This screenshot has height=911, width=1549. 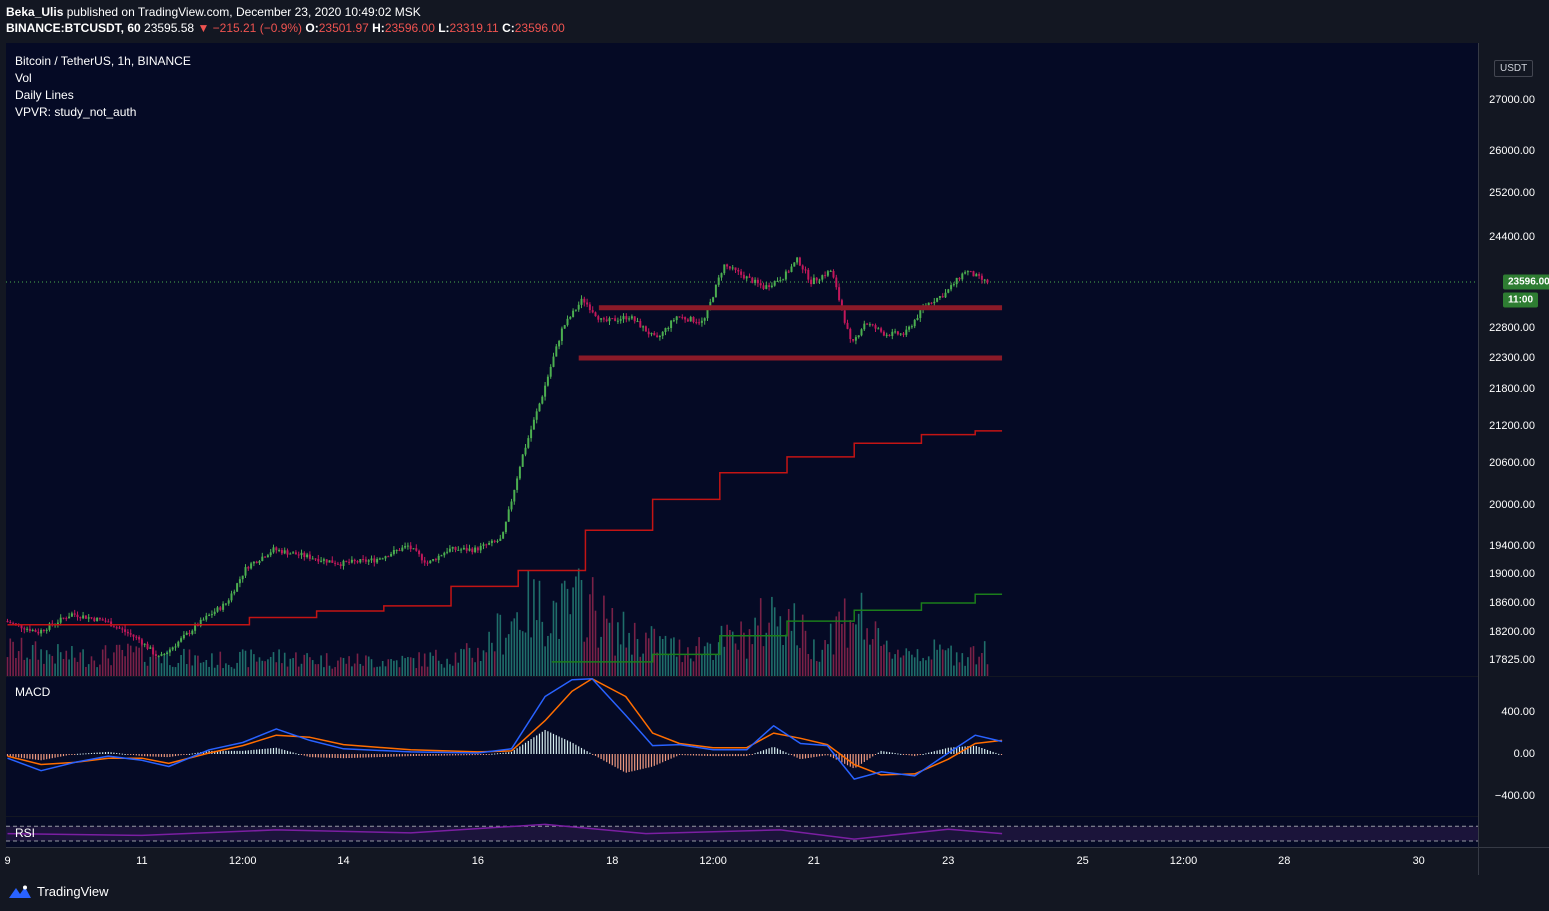 What do you see at coordinates (1514, 68) in the screenshot?
I see `currency-badge: USDT` at bounding box center [1514, 68].